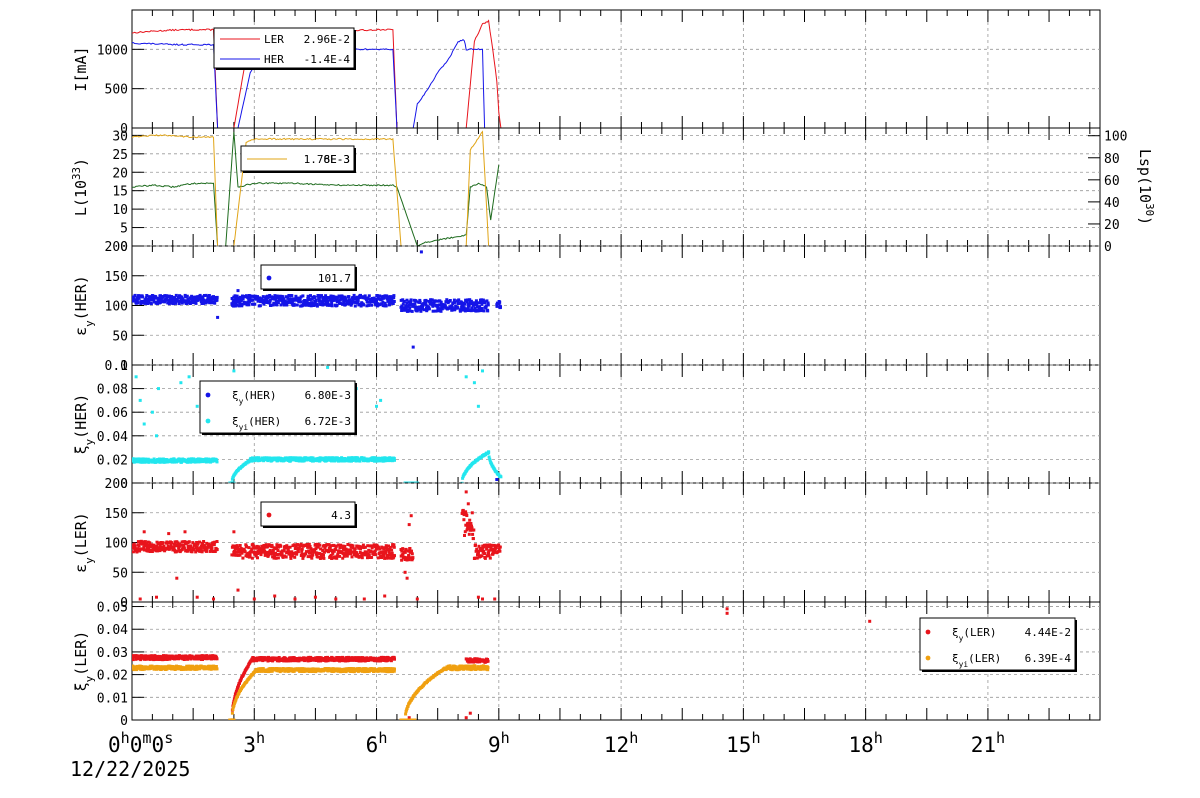  I want to click on y-axis-label: L(1033), so click(80, 187).